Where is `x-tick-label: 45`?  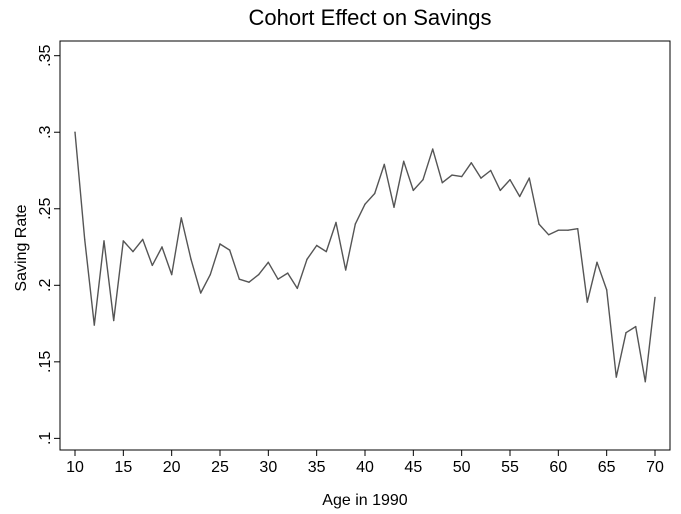 x-tick-label: 45 is located at coordinates (413, 467).